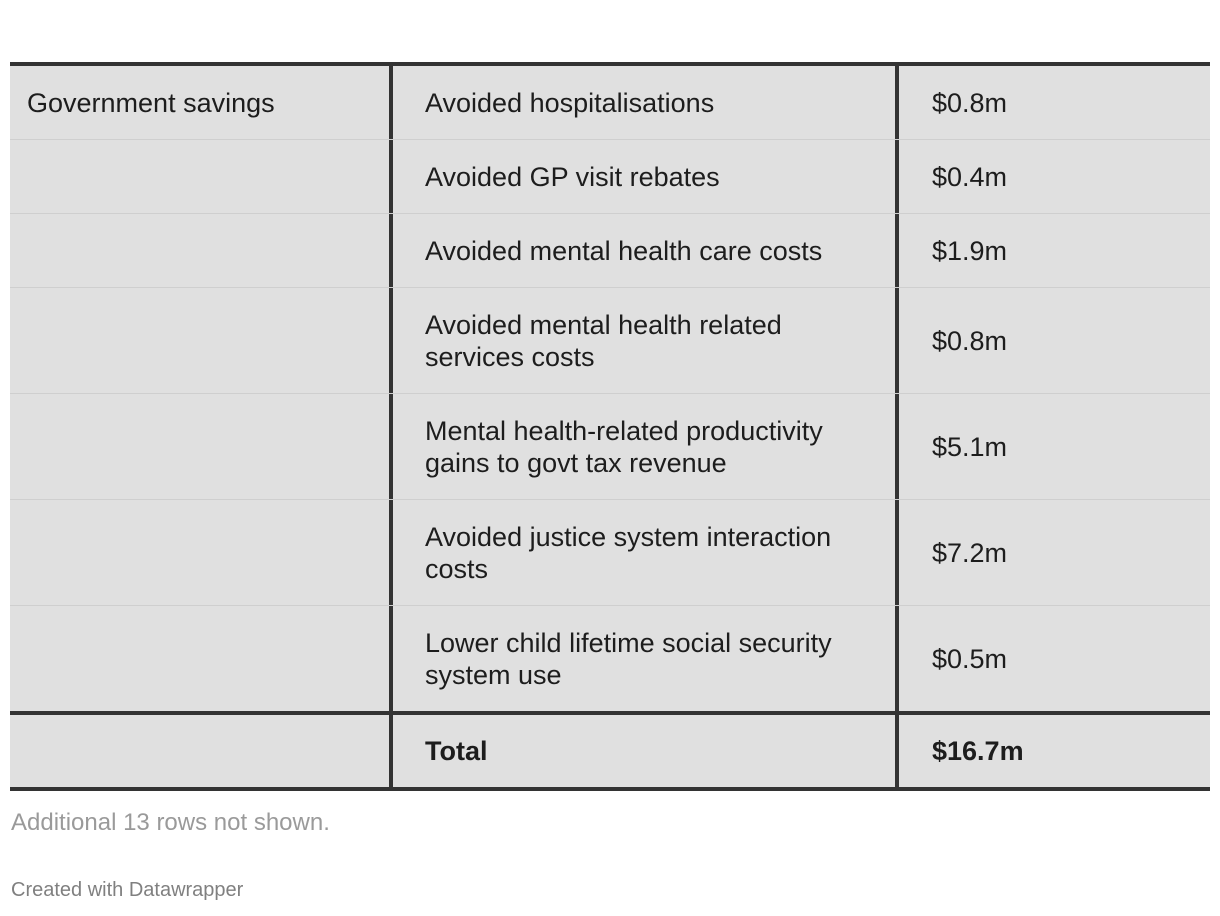 The image size is (1220, 916). I want to click on table-row: Avoided GP visit rebates $0.4m, so click(610, 177).